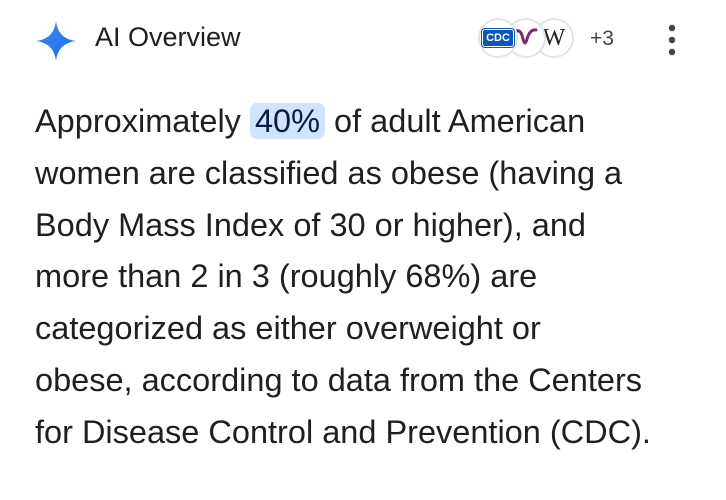 The width and height of the screenshot is (726, 500). I want to click on source-icon: CDC, so click(498, 38).